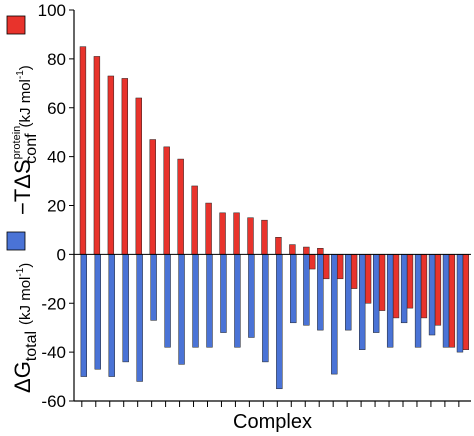 The height and width of the screenshot is (436, 474). I want to click on x-axis-label: Complex, so click(272, 422).